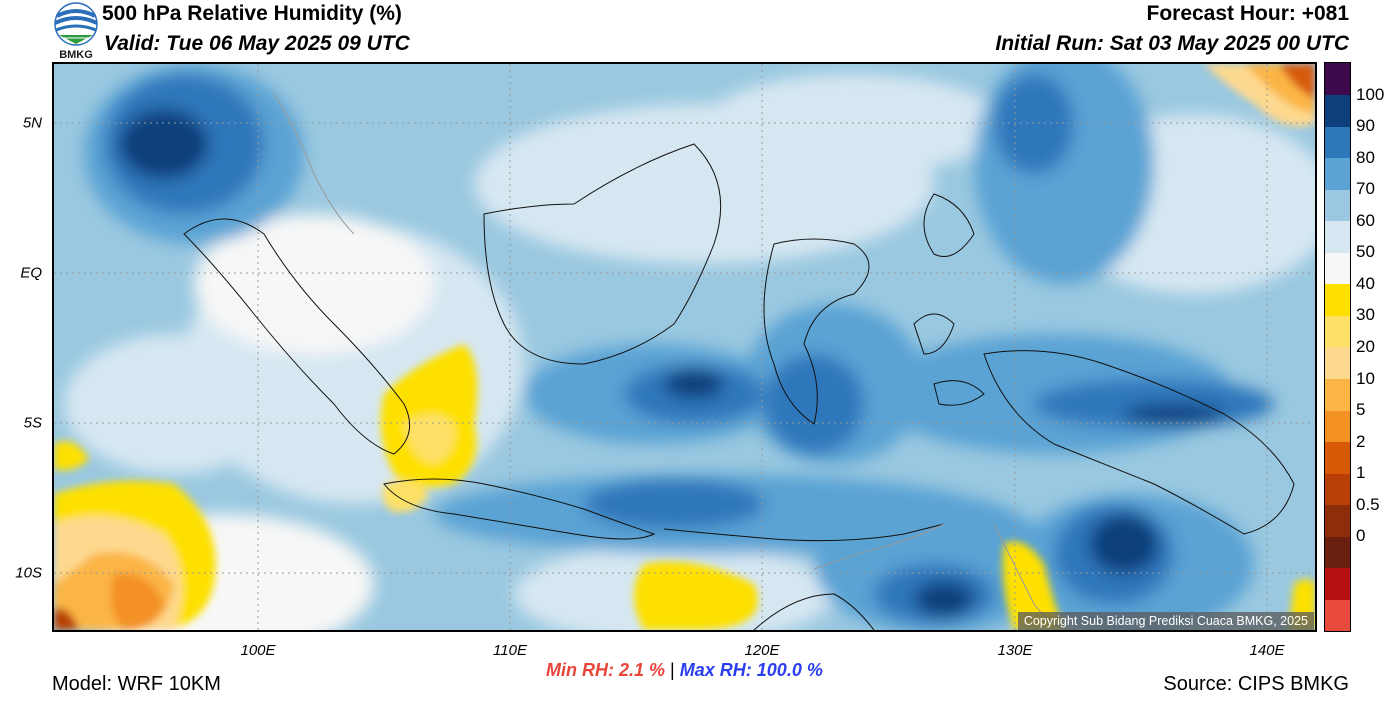  Describe the element at coordinates (1015, 650) in the screenshot. I see `lon-label-130e: 130E` at that location.